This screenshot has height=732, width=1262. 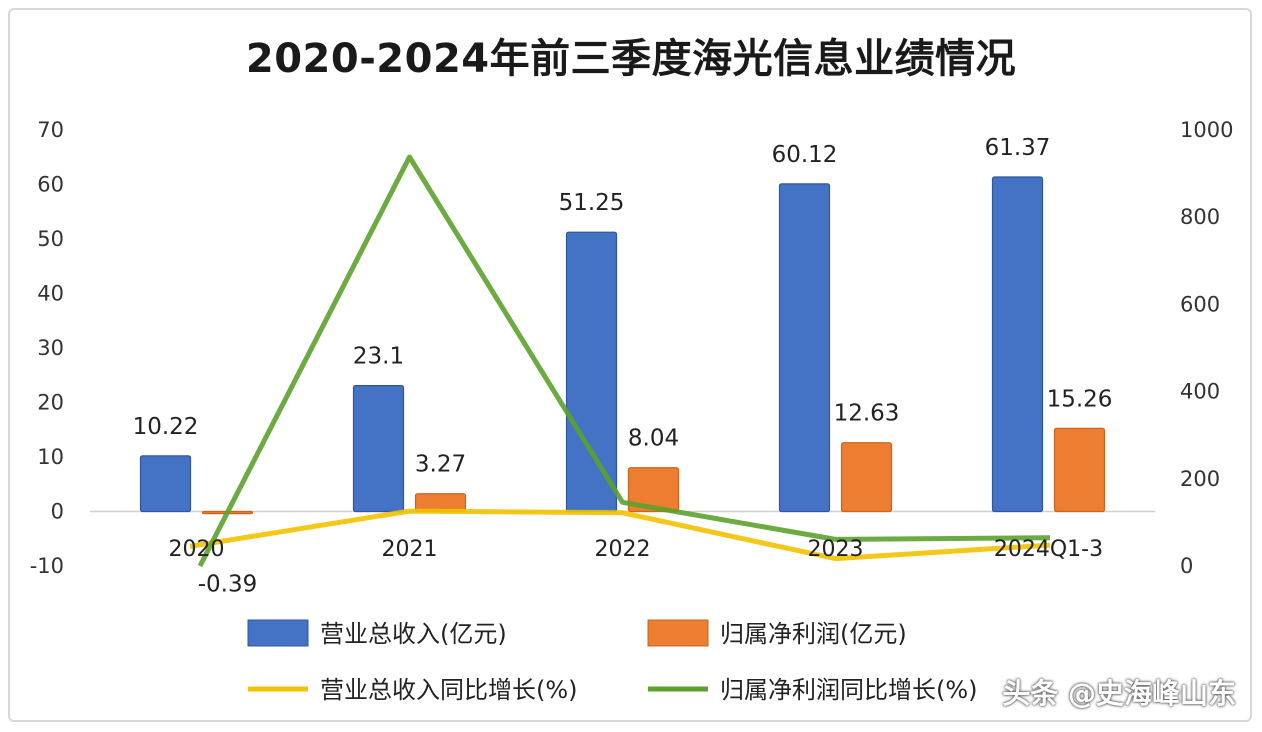 I want to click on revenue-data-label: 60.12, so click(x=805, y=155).